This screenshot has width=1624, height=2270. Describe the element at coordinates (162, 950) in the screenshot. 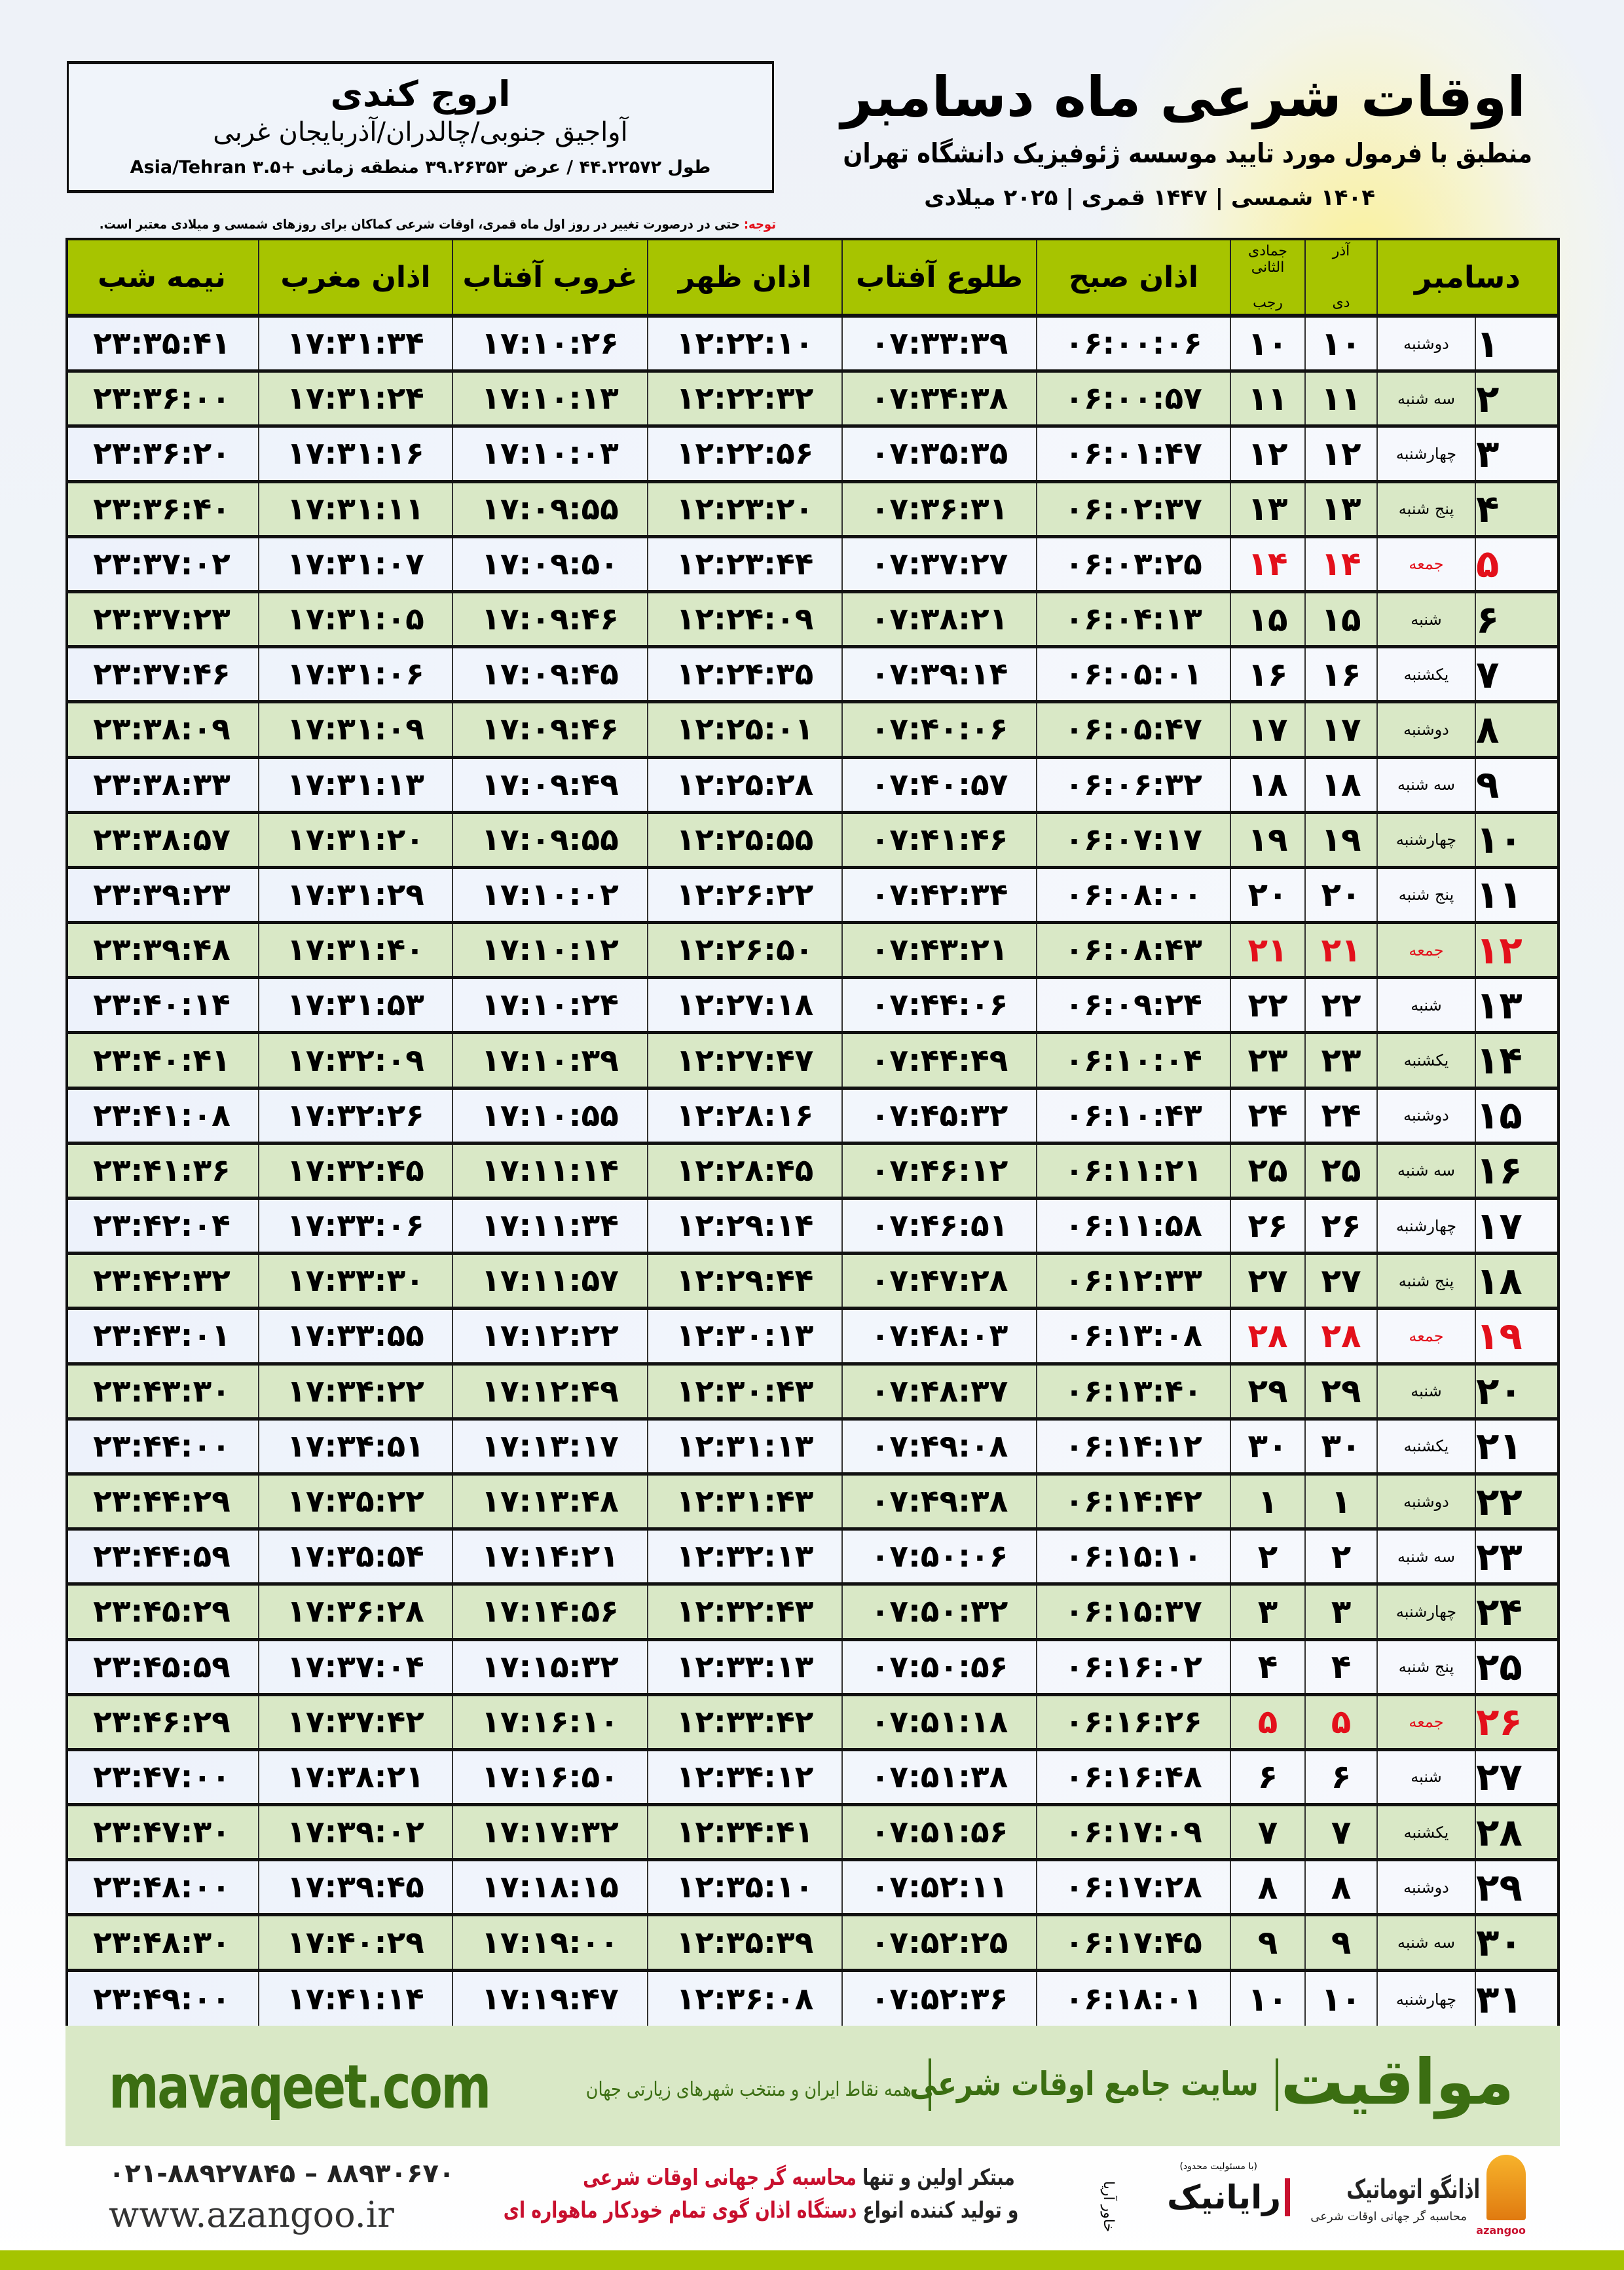

I see `cell-midnight: ۲۳:۳۹:۴۸` at that location.